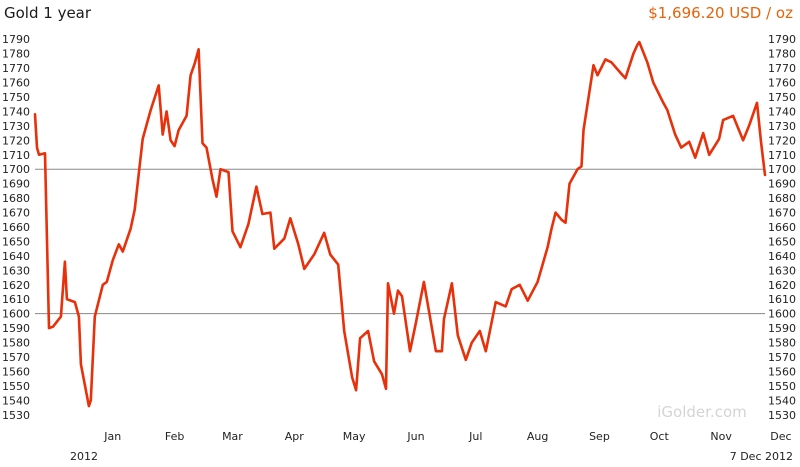 This screenshot has height=467, width=800. Describe the element at coordinates (782, 328) in the screenshot. I see `y-tick-label-right: 1590` at that location.